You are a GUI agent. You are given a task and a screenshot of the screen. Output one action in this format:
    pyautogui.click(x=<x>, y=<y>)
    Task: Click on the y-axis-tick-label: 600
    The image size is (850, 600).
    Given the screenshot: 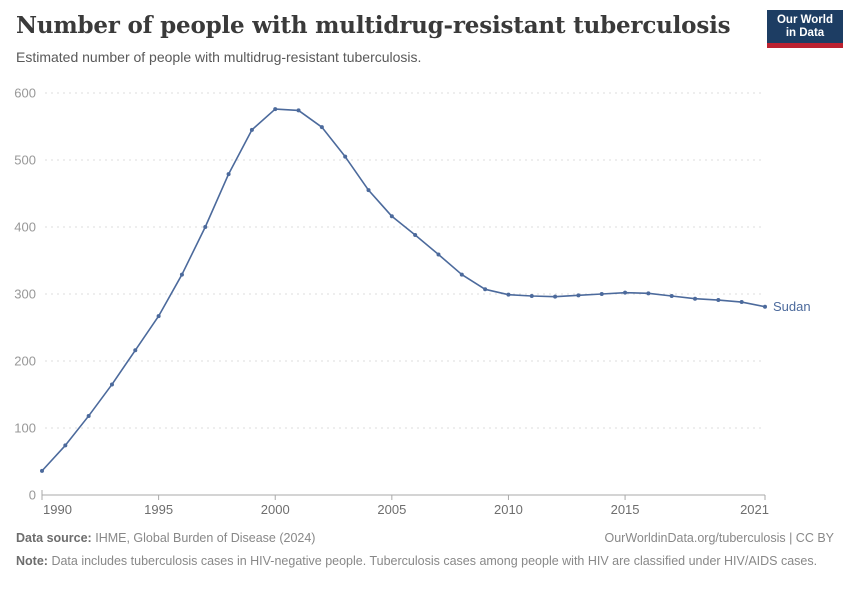 What is the action you would take?
    pyautogui.click(x=25, y=93)
    